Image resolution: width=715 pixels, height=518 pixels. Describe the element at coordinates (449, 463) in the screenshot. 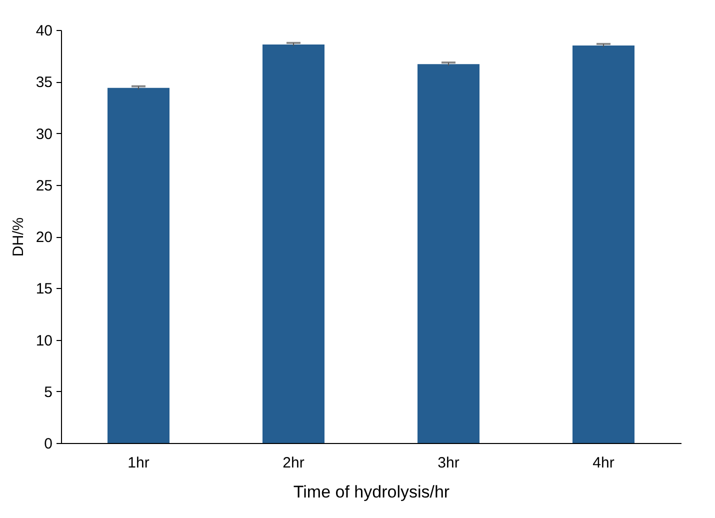

I see `x-tick-label: 3hr` at that location.